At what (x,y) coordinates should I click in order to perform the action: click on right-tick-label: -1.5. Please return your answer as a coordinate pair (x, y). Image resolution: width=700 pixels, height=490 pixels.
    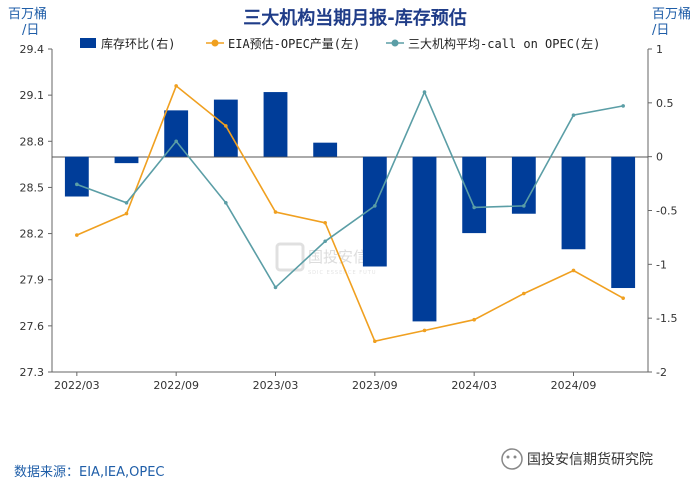
    Looking at the image, I should click on (666, 318).